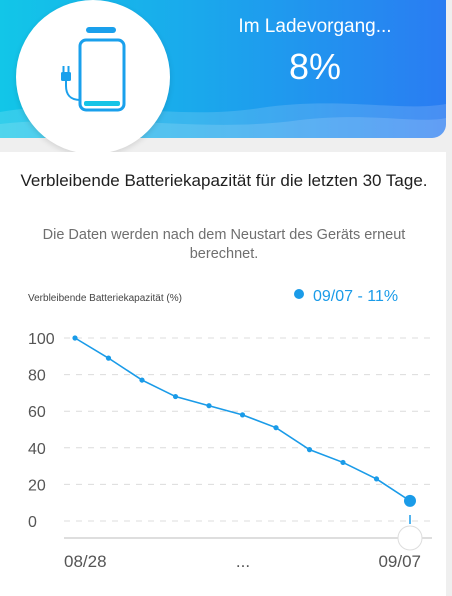  Describe the element at coordinates (37, 485) in the screenshot. I see `y-tick-label: 20` at that location.